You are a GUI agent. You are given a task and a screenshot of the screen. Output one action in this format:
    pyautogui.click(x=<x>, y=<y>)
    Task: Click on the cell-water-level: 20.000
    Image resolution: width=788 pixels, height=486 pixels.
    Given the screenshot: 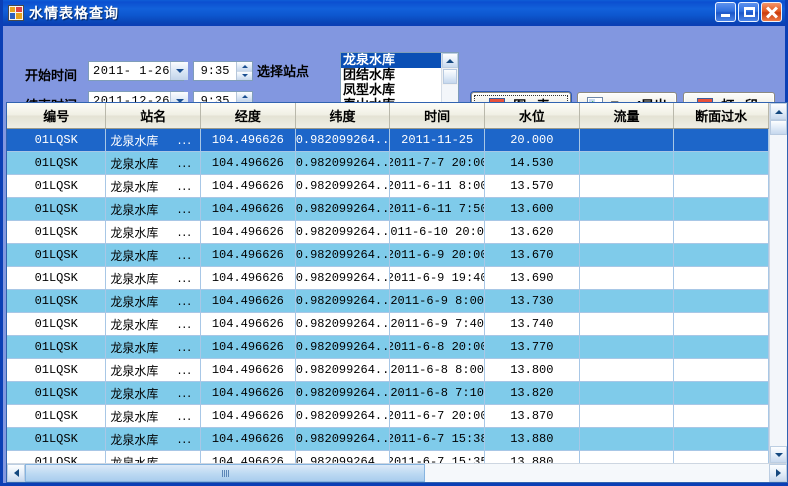 What is the action you would take?
    pyautogui.click(x=532, y=140)
    